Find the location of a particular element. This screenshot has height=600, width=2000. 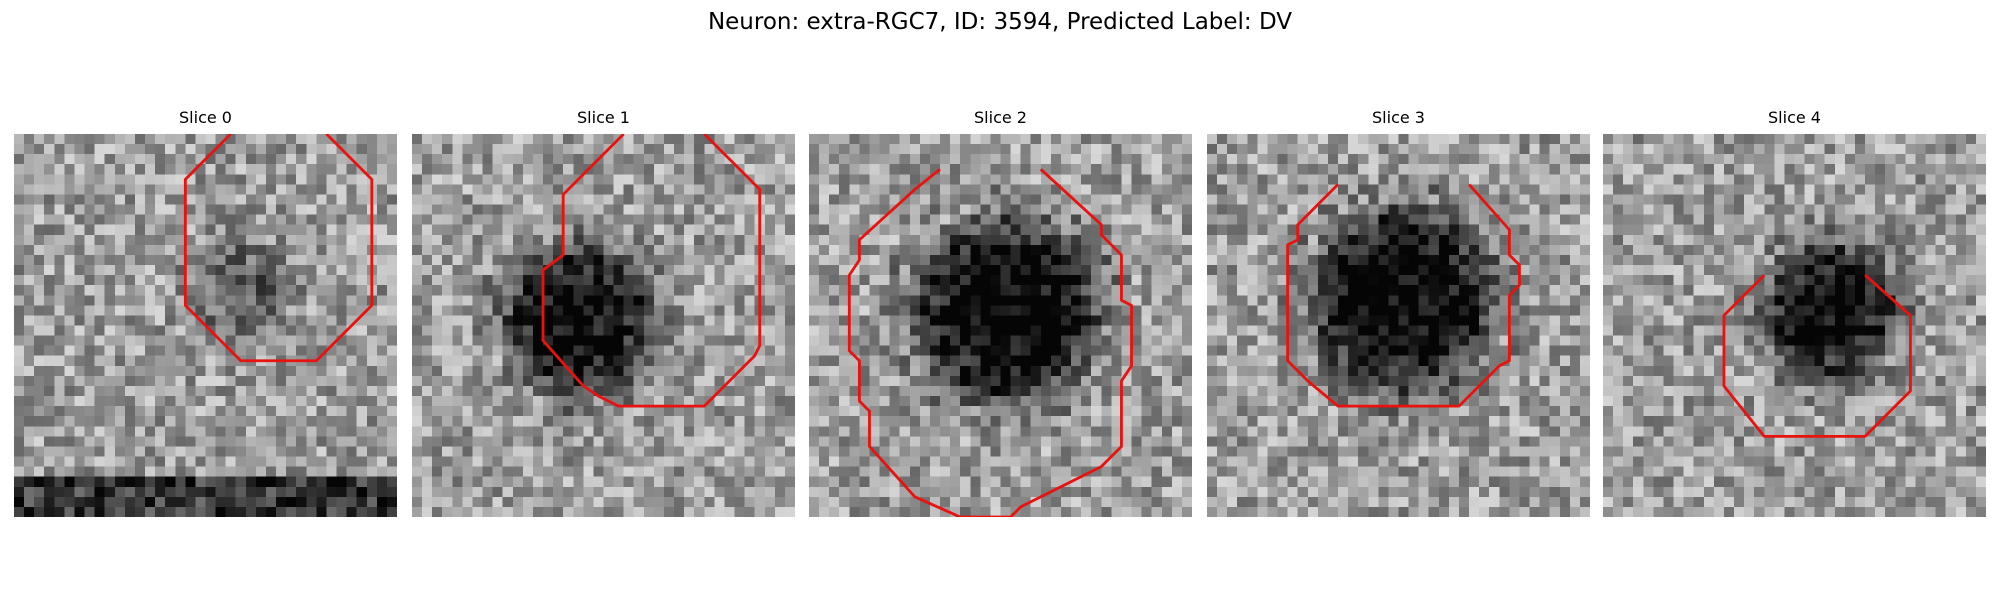

slice-panel-0: Slice 0 is located at coordinates (205, 312).